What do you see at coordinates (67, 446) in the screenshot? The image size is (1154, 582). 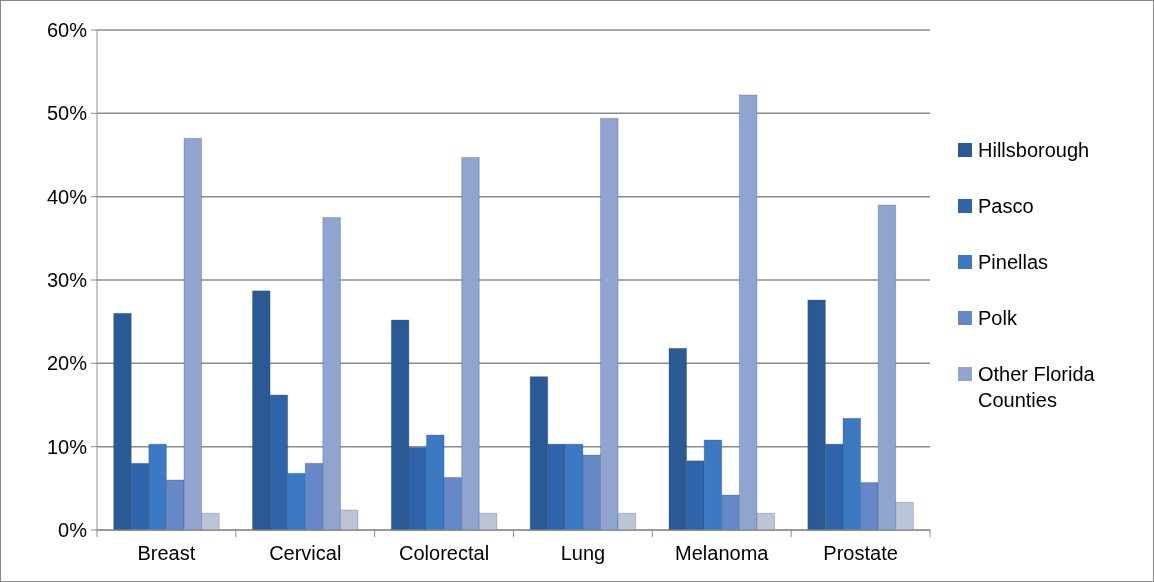 I see `y-tick-label: 10%` at bounding box center [67, 446].